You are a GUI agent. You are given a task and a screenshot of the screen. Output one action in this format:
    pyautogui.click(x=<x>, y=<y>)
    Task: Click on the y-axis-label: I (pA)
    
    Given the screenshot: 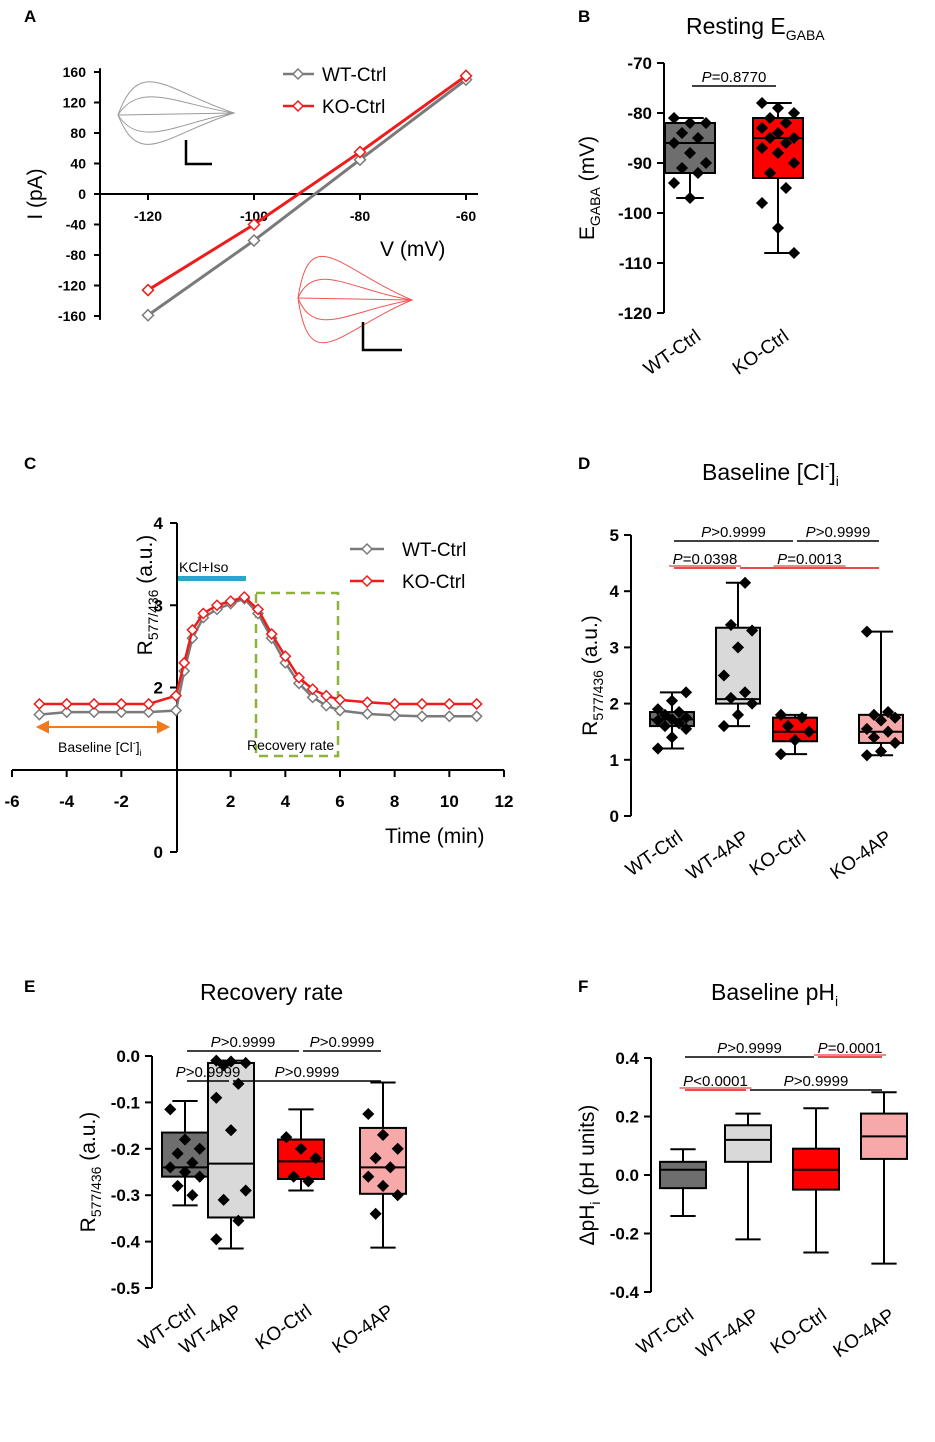 What is the action you would take?
    pyautogui.click(x=35, y=193)
    